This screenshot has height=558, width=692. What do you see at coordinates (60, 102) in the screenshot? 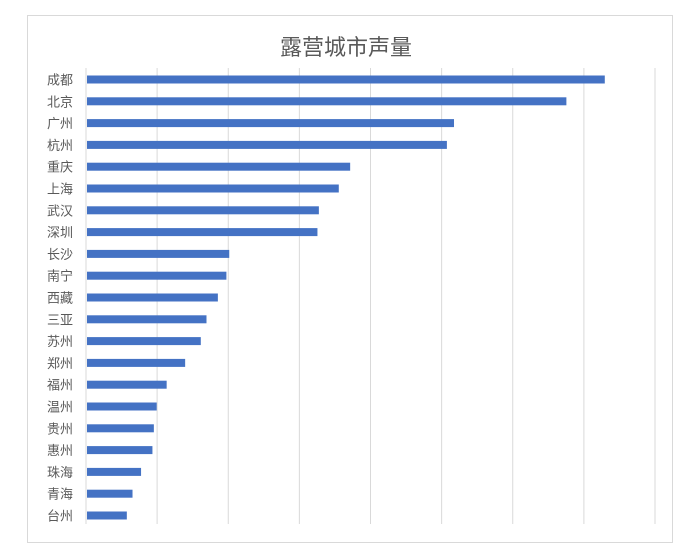
I see `category-label: 北京` at bounding box center [60, 102].